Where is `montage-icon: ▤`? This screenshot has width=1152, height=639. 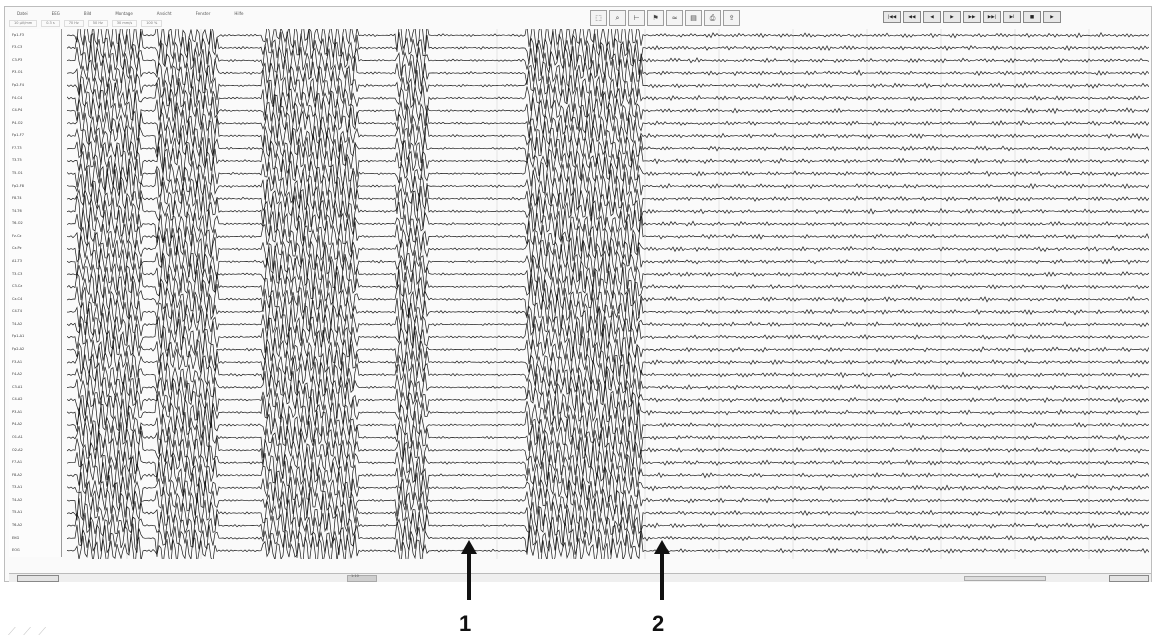
montage-icon: ▤ is located at coordinates (693, 18).